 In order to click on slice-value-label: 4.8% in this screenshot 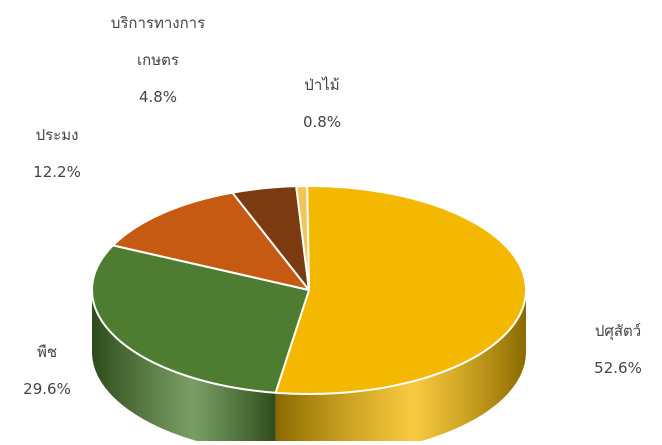, I will do `click(158, 97)`.